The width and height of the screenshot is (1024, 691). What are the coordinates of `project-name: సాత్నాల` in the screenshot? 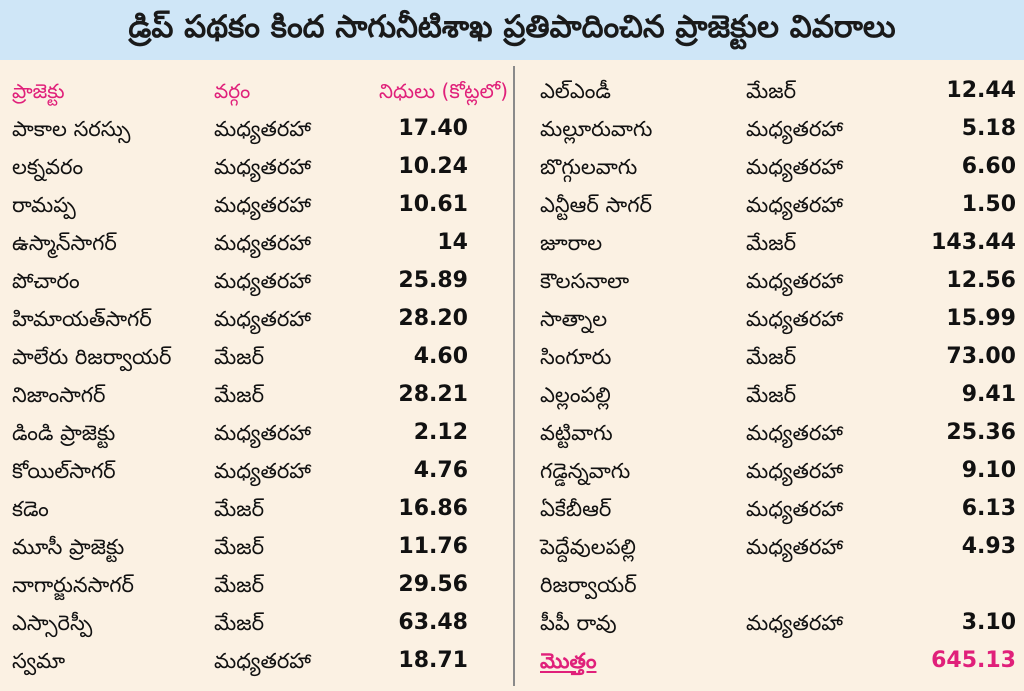 It's located at (574, 319).